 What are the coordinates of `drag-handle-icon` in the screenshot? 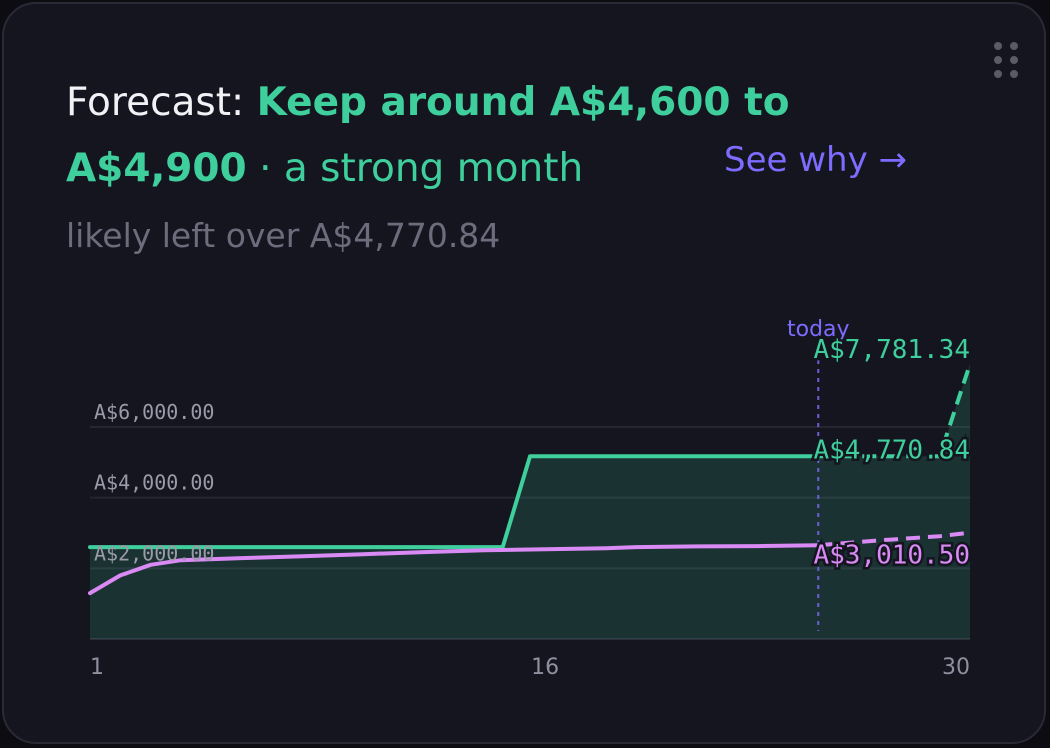 It's located at (1007, 62).